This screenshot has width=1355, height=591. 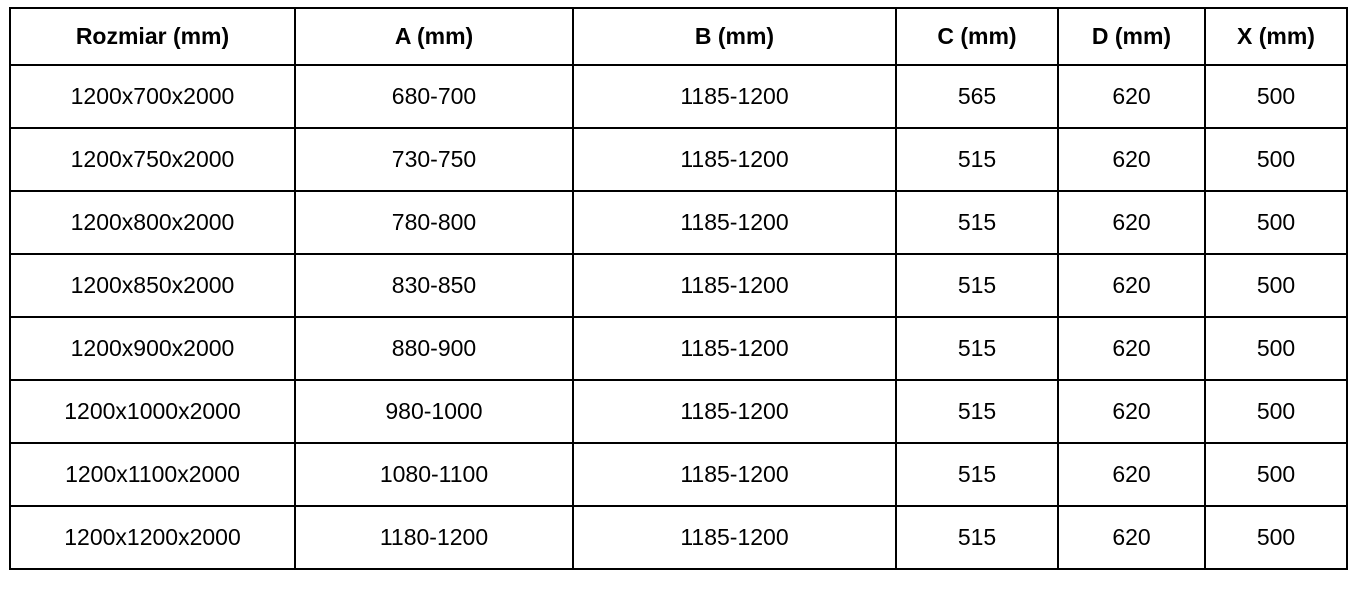 I want to click on column-header: B (mm), so click(x=734, y=36).